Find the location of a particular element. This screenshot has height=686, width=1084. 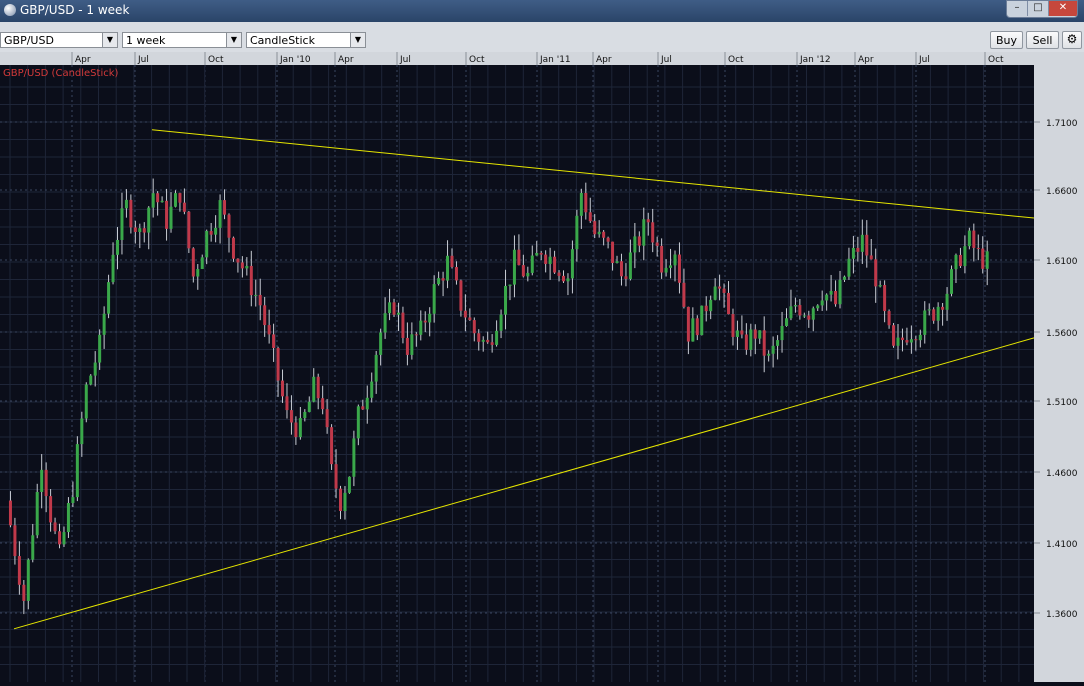

window-controls: – □ ✕ is located at coordinates (1042, 9).